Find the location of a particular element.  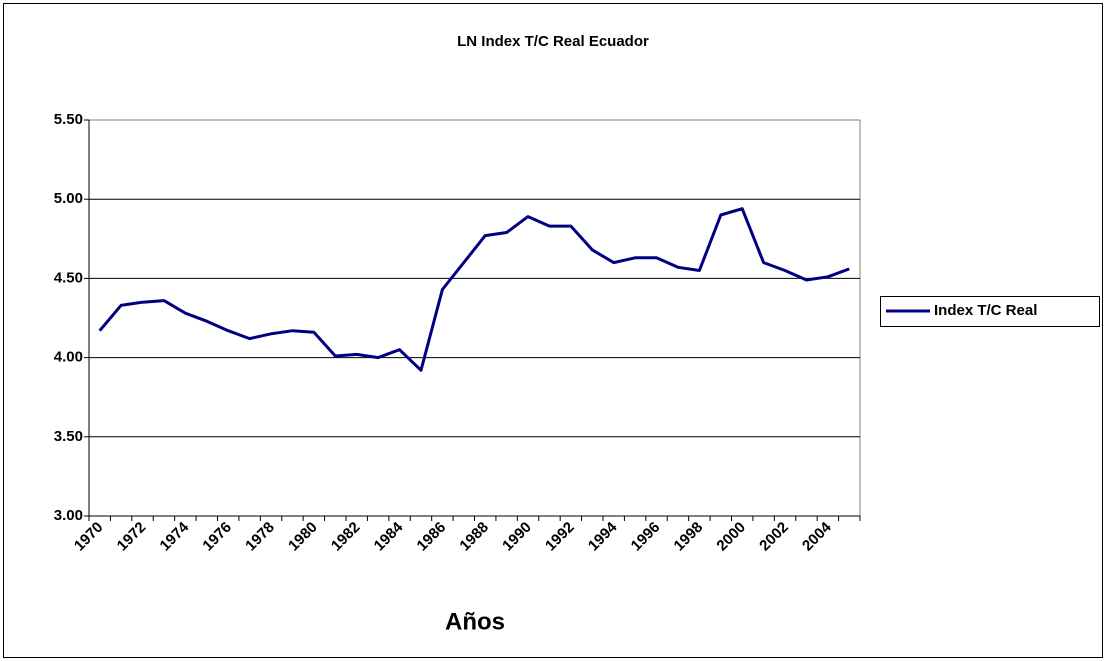

x-axis-title: Años is located at coordinates (475, 621).